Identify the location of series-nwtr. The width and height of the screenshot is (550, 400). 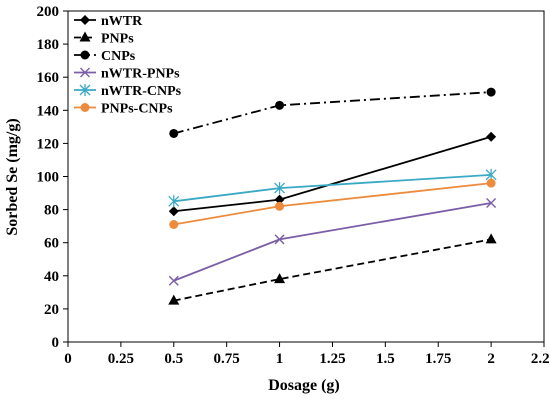
(332, 174).